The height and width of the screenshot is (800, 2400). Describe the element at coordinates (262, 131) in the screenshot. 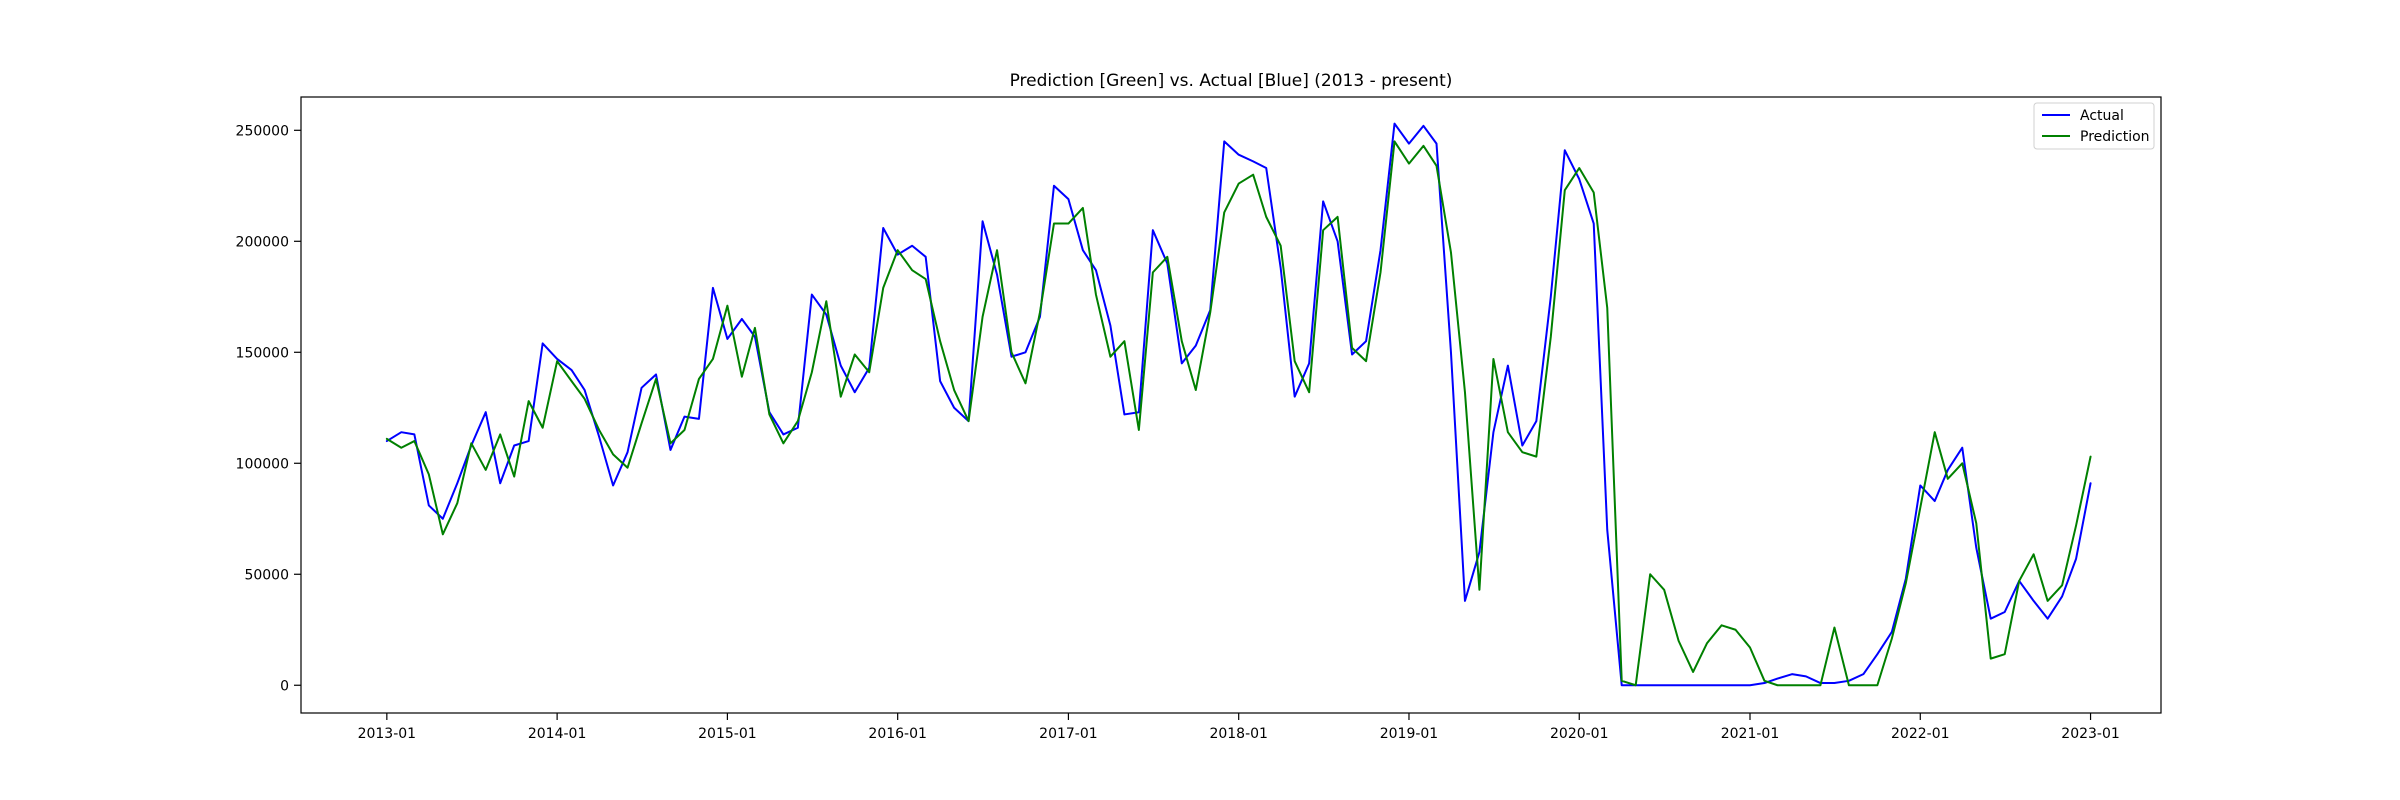

I see `y-tick-label: 250000` at that location.